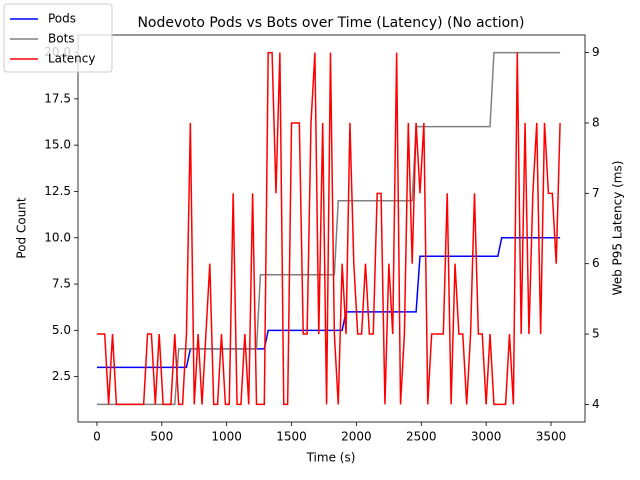  What do you see at coordinates (596, 193) in the screenshot?
I see `y2-tick-label: 7` at bounding box center [596, 193].